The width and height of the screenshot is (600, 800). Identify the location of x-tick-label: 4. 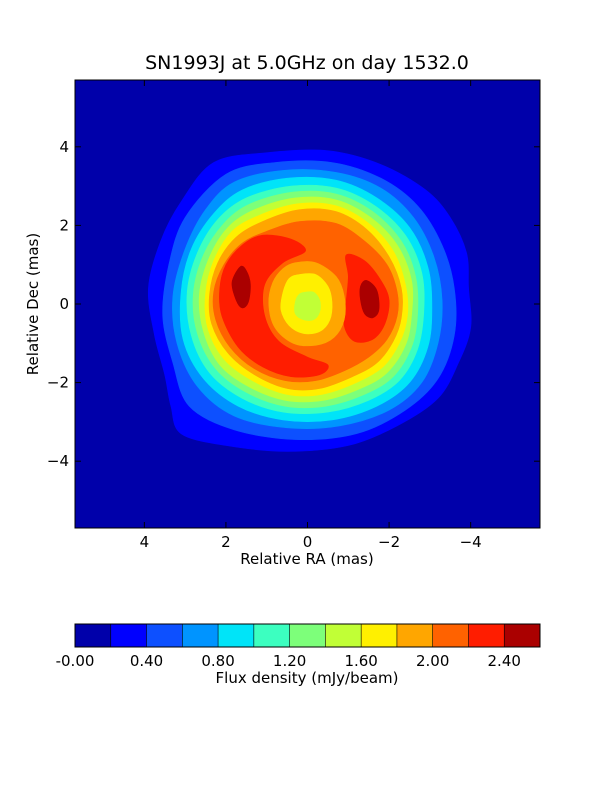
(145, 542).